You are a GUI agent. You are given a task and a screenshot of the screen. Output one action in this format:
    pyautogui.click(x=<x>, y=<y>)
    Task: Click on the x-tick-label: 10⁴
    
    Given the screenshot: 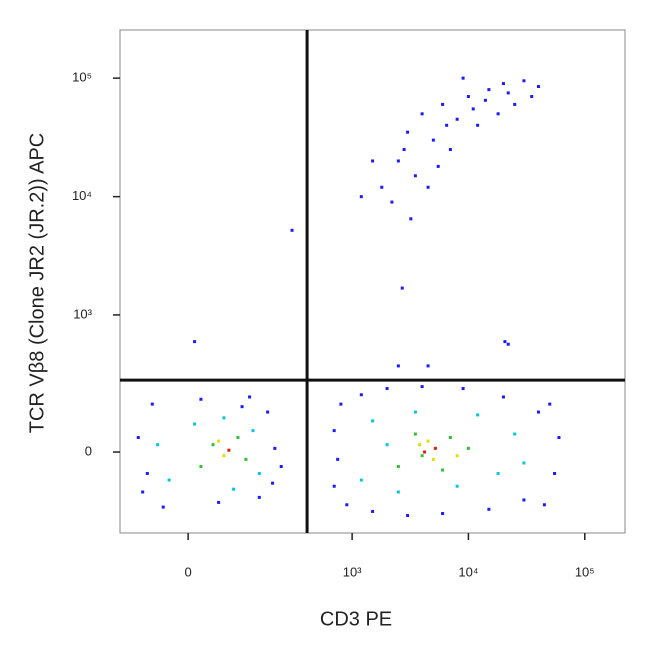 What is the action you would take?
    pyautogui.click(x=468, y=571)
    